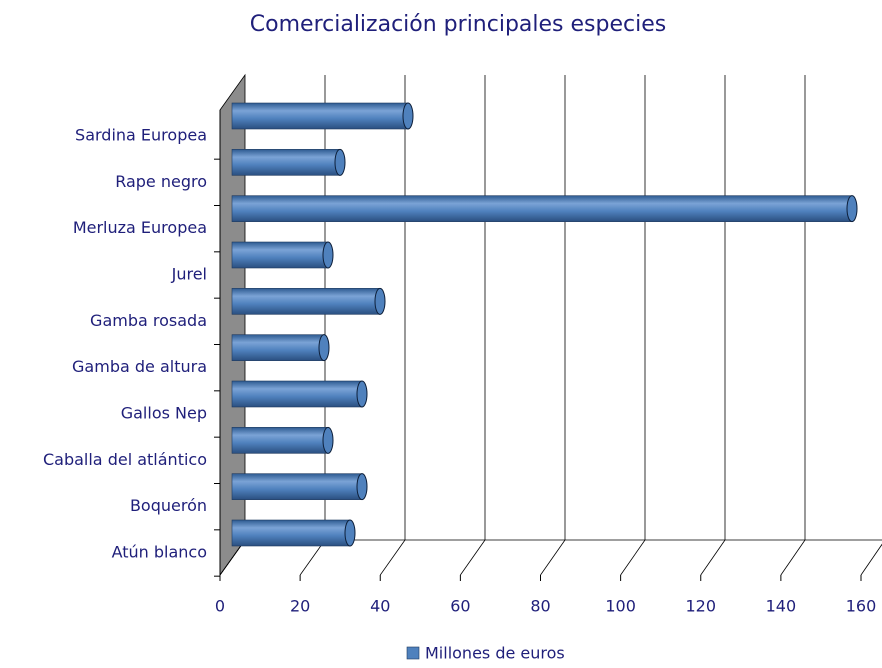  What do you see at coordinates (189, 274) in the screenshot?
I see `y-tick-label: Jurel` at bounding box center [189, 274].